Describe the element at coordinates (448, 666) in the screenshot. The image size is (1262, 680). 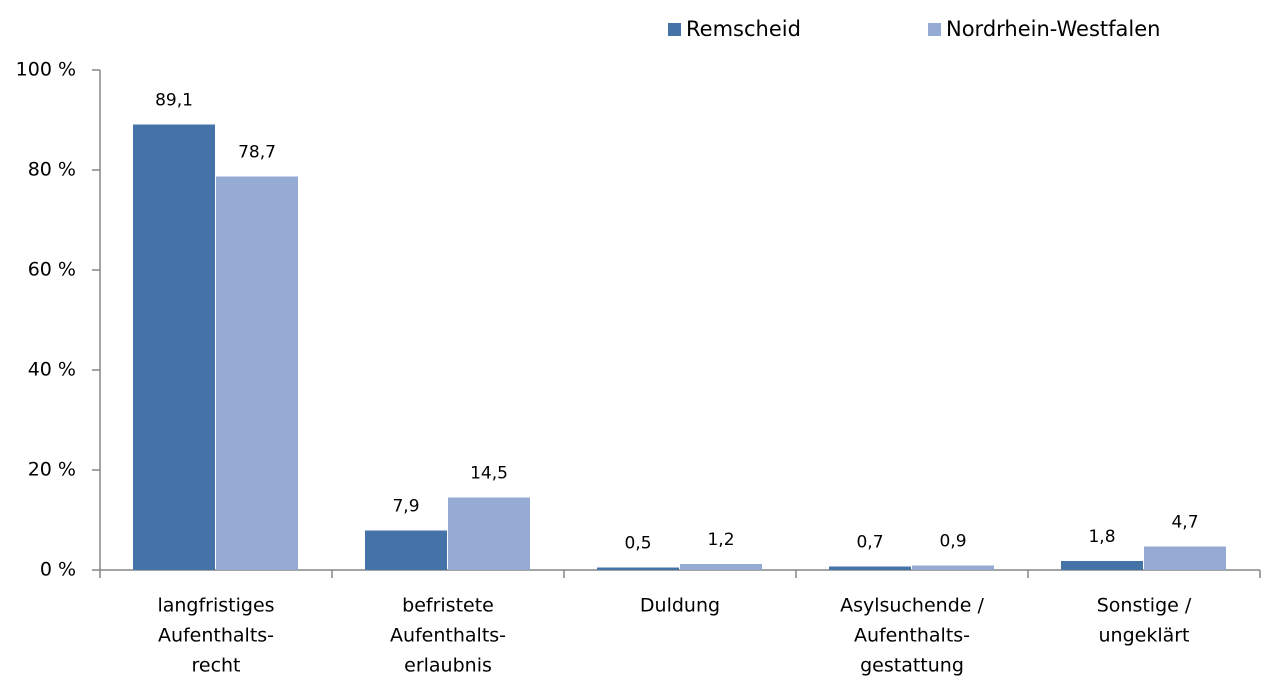
I see `x-tick-label: erlaubnis` at that location.